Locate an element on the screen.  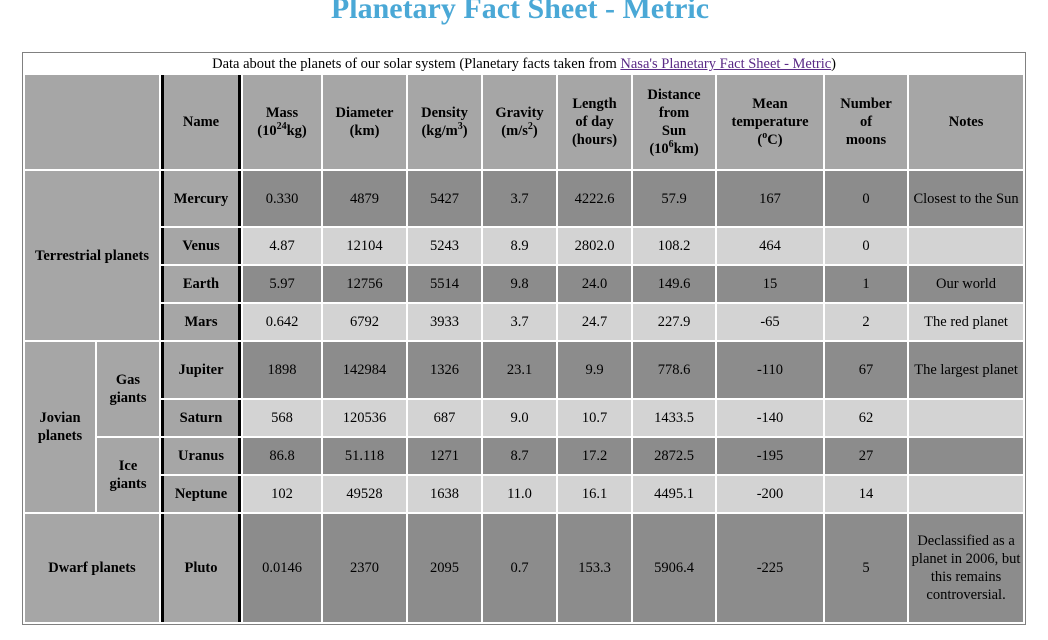
day-cell: 4222.6 is located at coordinates (594, 198).